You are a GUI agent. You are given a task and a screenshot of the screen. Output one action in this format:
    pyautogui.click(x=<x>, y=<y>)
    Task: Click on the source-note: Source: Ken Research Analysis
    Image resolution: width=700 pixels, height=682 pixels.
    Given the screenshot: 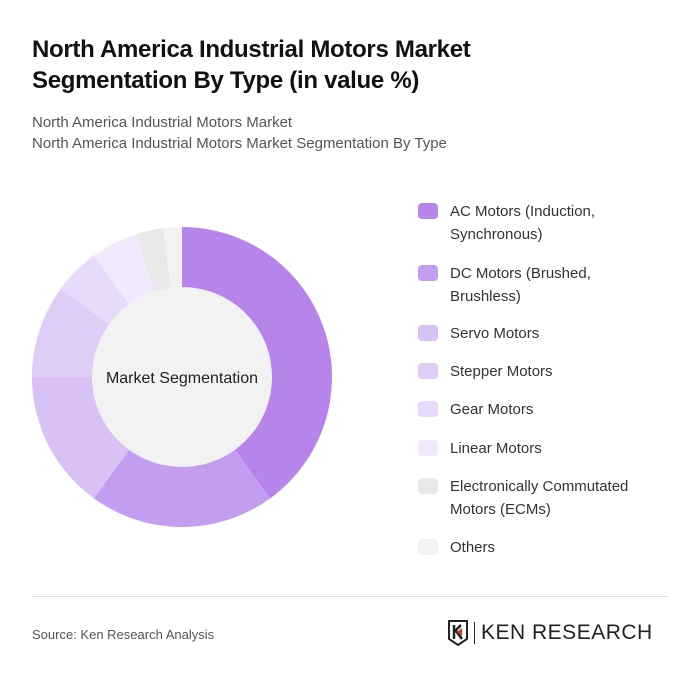 What is the action you would take?
    pyautogui.click(x=123, y=634)
    